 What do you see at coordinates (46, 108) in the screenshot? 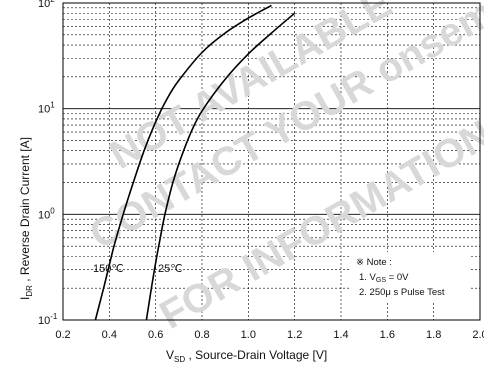
I see `y-tick-label: 10¹` at bounding box center [46, 108].